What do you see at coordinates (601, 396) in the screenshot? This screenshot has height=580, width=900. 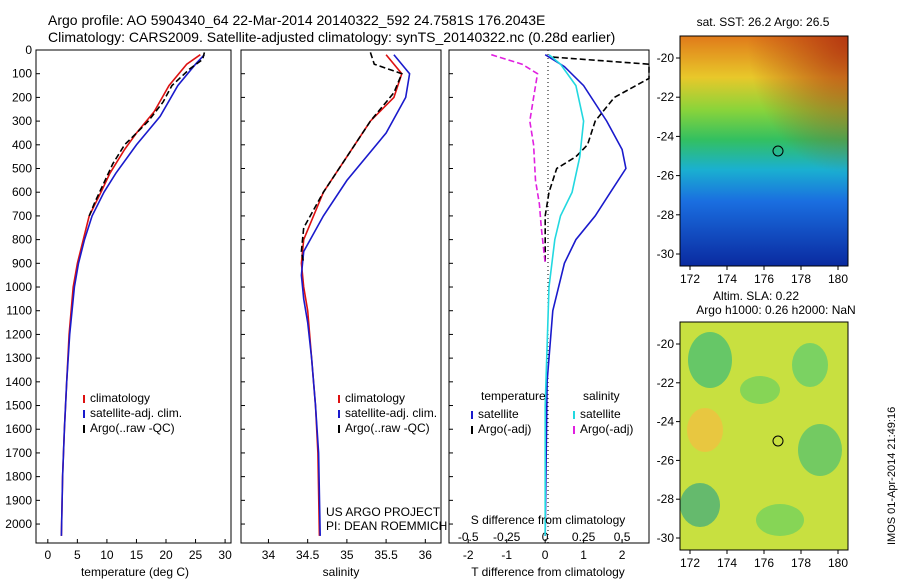 I see `legend-title-salinity: salinity` at bounding box center [601, 396].